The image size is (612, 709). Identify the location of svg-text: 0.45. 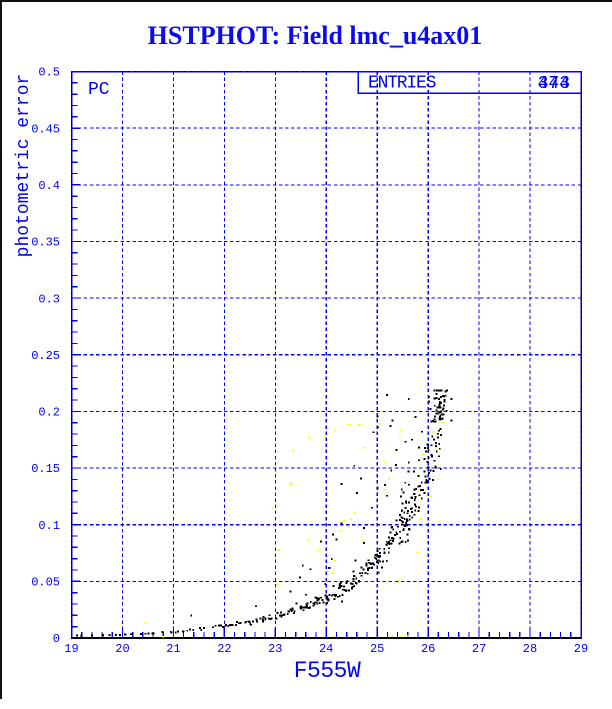
(45, 129).